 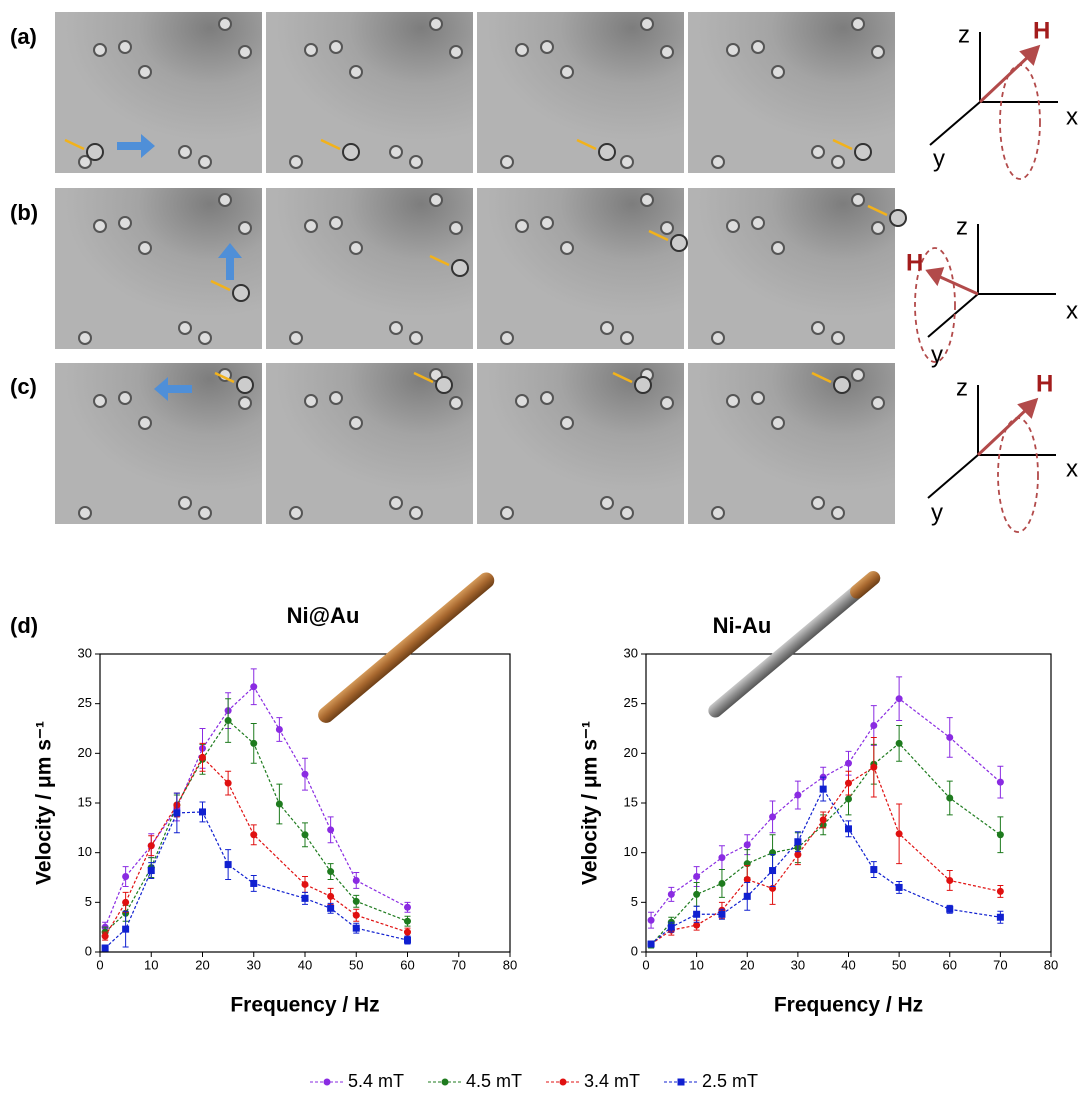 What do you see at coordinates (151, 964) in the screenshot?
I see `x-tick-label: 10` at bounding box center [151, 964].